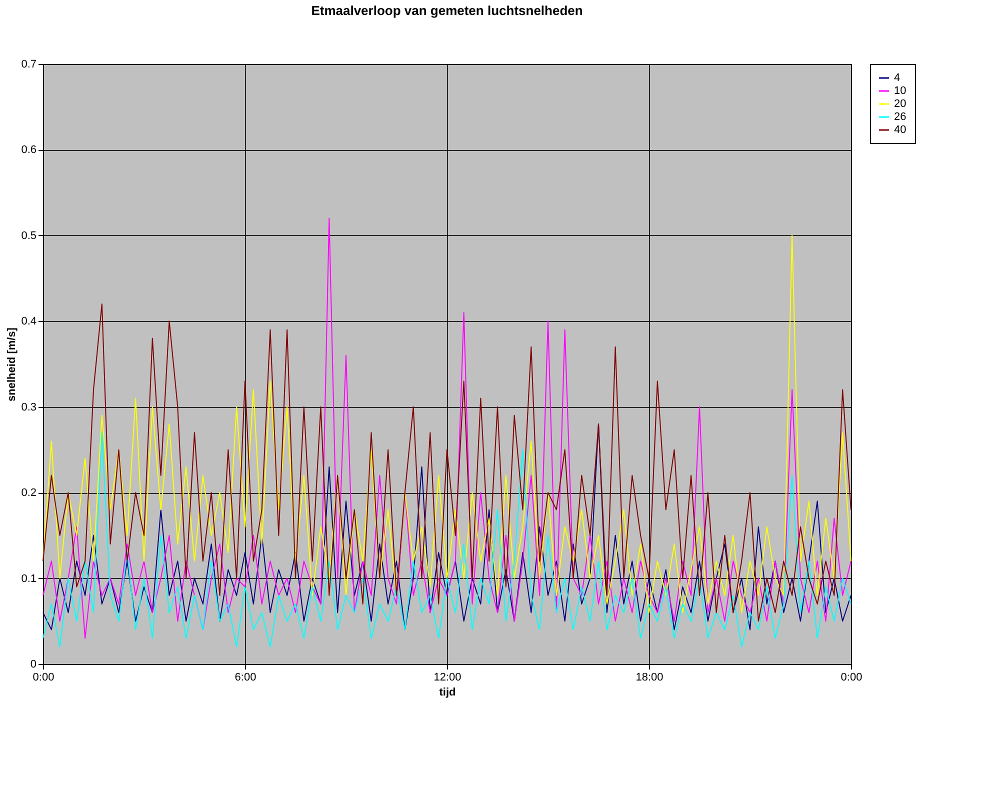  Describe the element at coordinates (28, 493) in the screenshot. I see `y-tick-label: 0.2` at that location.